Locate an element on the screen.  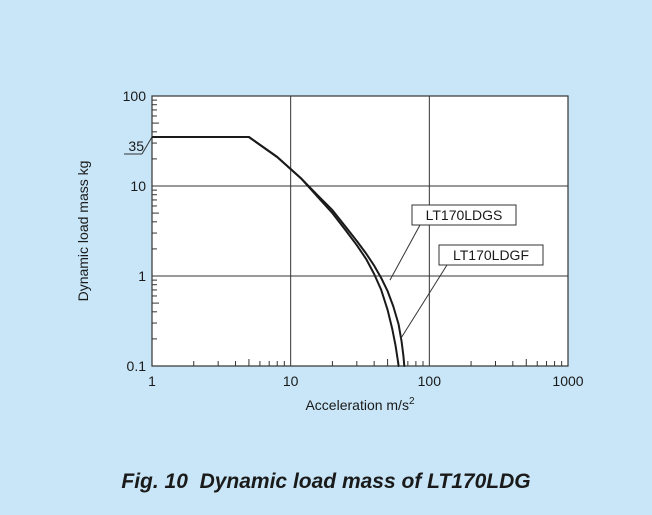
legend-leader-lt170ldgs is located at coordinates (405, 252).